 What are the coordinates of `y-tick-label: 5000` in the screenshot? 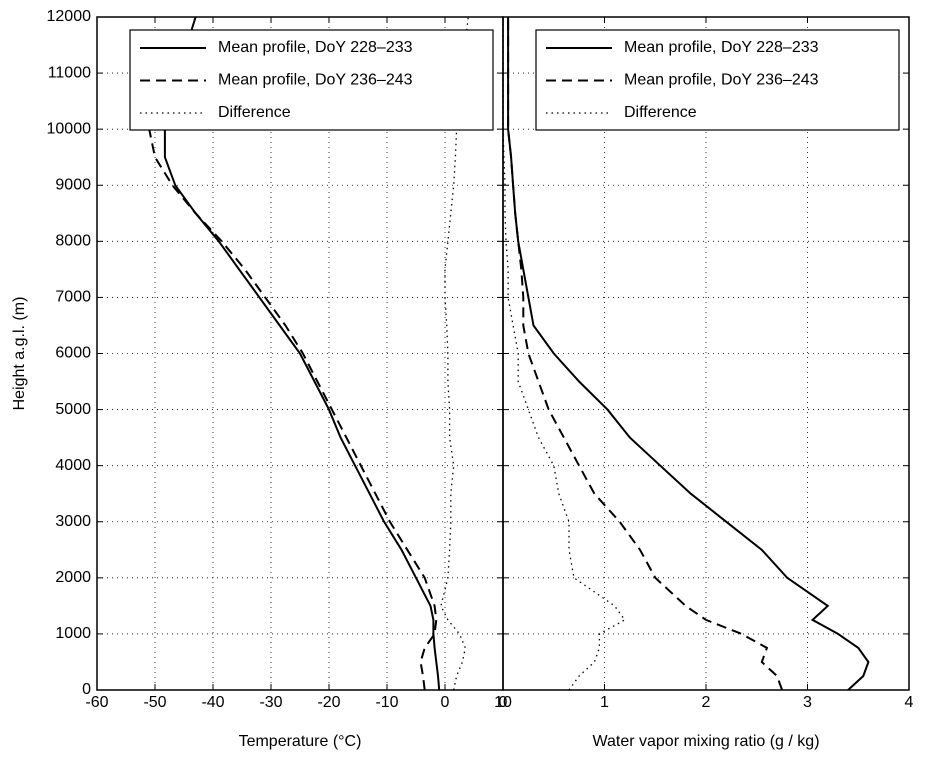 It's located at (73, 409).